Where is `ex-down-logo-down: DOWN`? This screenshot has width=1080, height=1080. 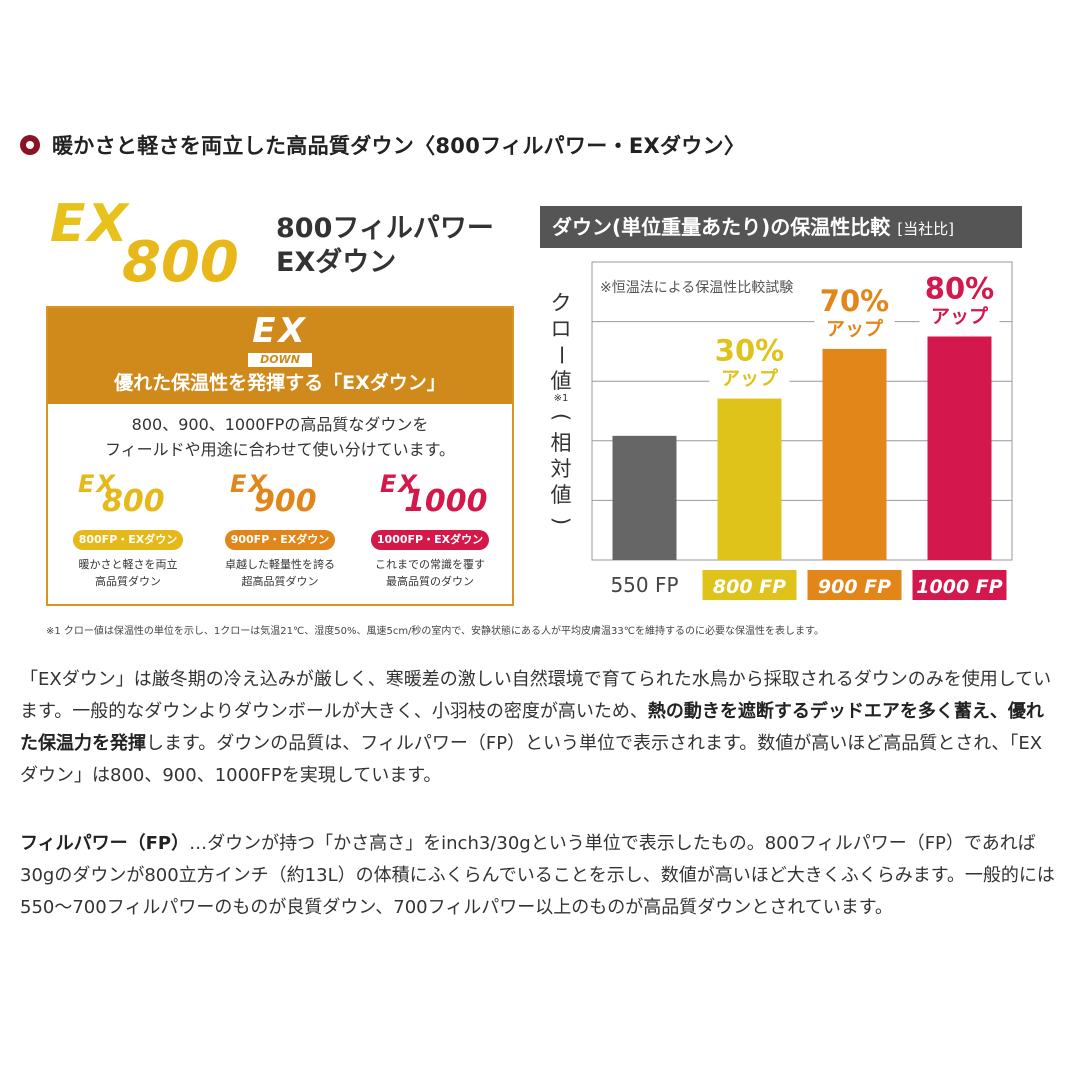 ex-down-logo-down: DOWN is located at coordinates (280, 360).